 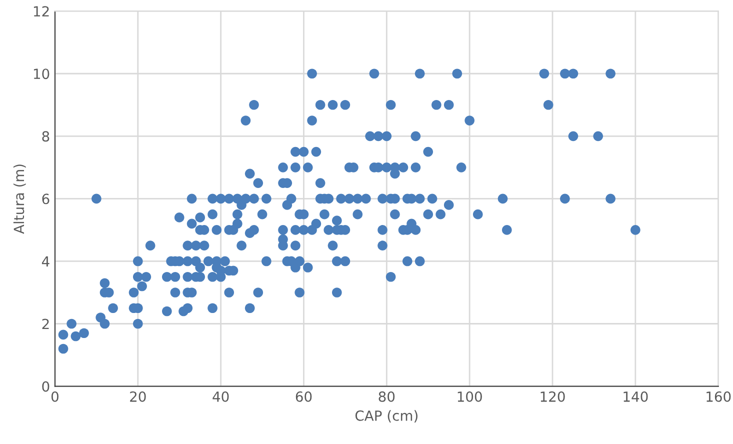 What do you see at coordinates (46, 261) in the screenshot?
I see `y-tick-label: 4` at bounding box center [46, 261].